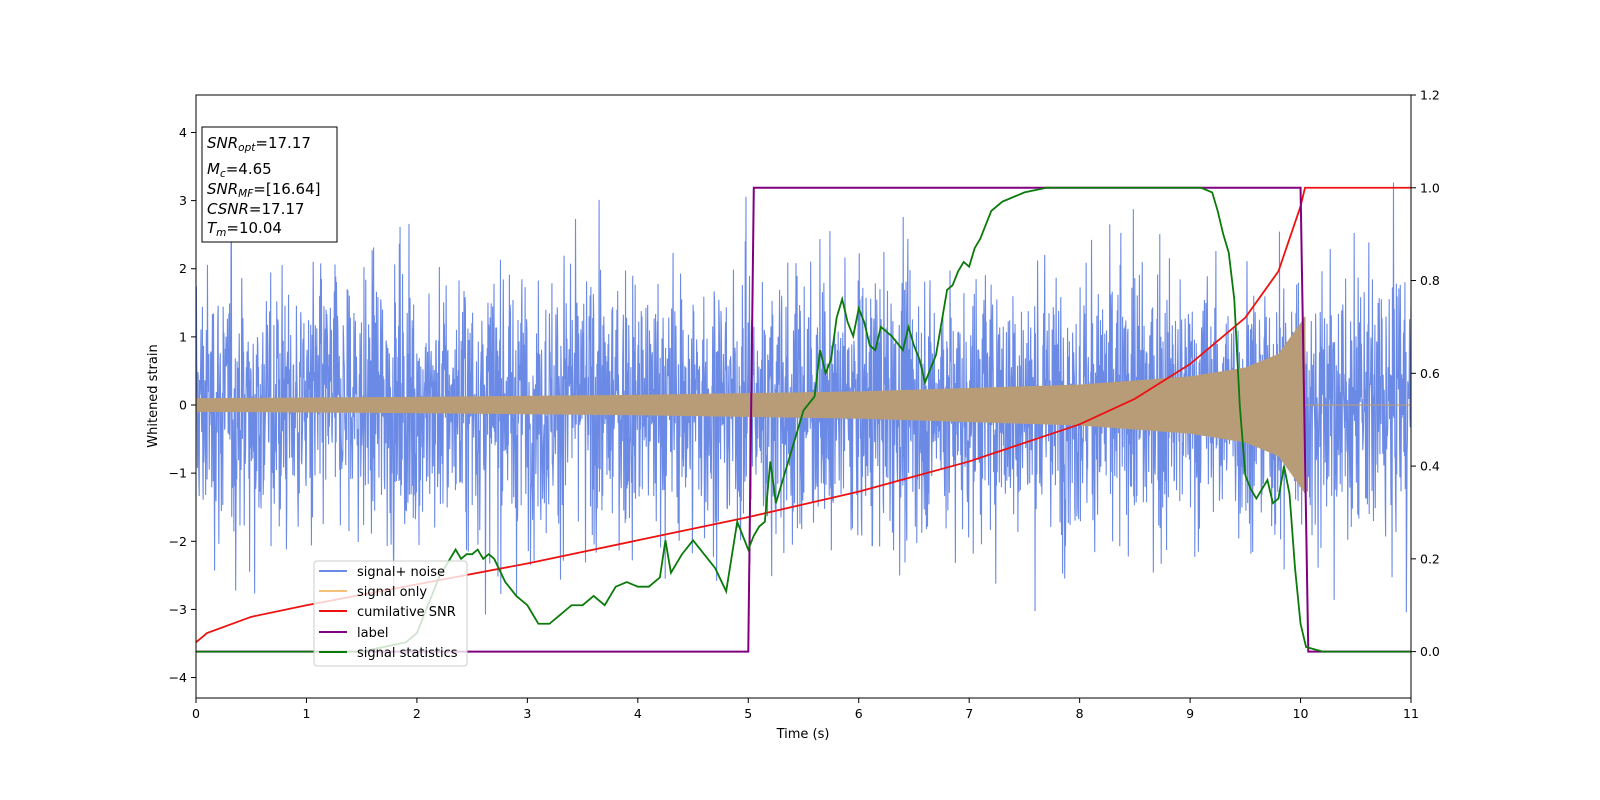 The image size is (1600, 800). I want to click on info-mc-var: M, so click(213, 169).